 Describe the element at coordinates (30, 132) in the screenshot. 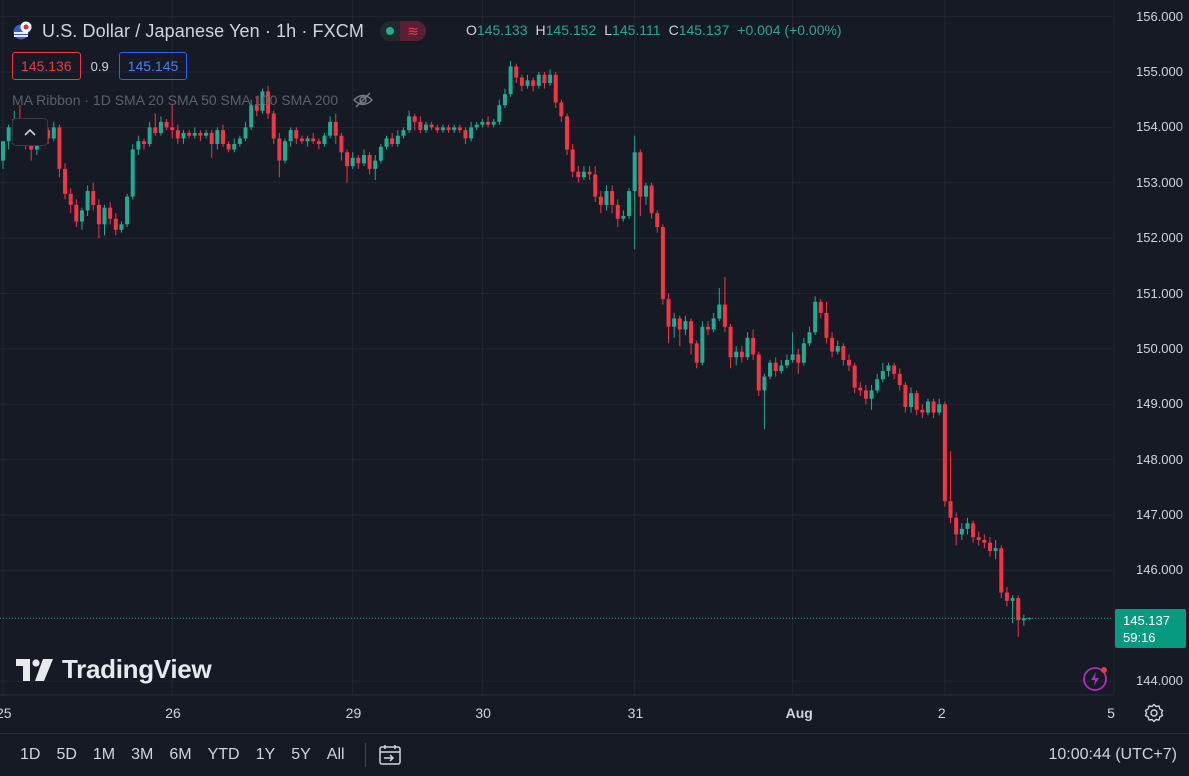

I see `collapse-legend-button` at that location.